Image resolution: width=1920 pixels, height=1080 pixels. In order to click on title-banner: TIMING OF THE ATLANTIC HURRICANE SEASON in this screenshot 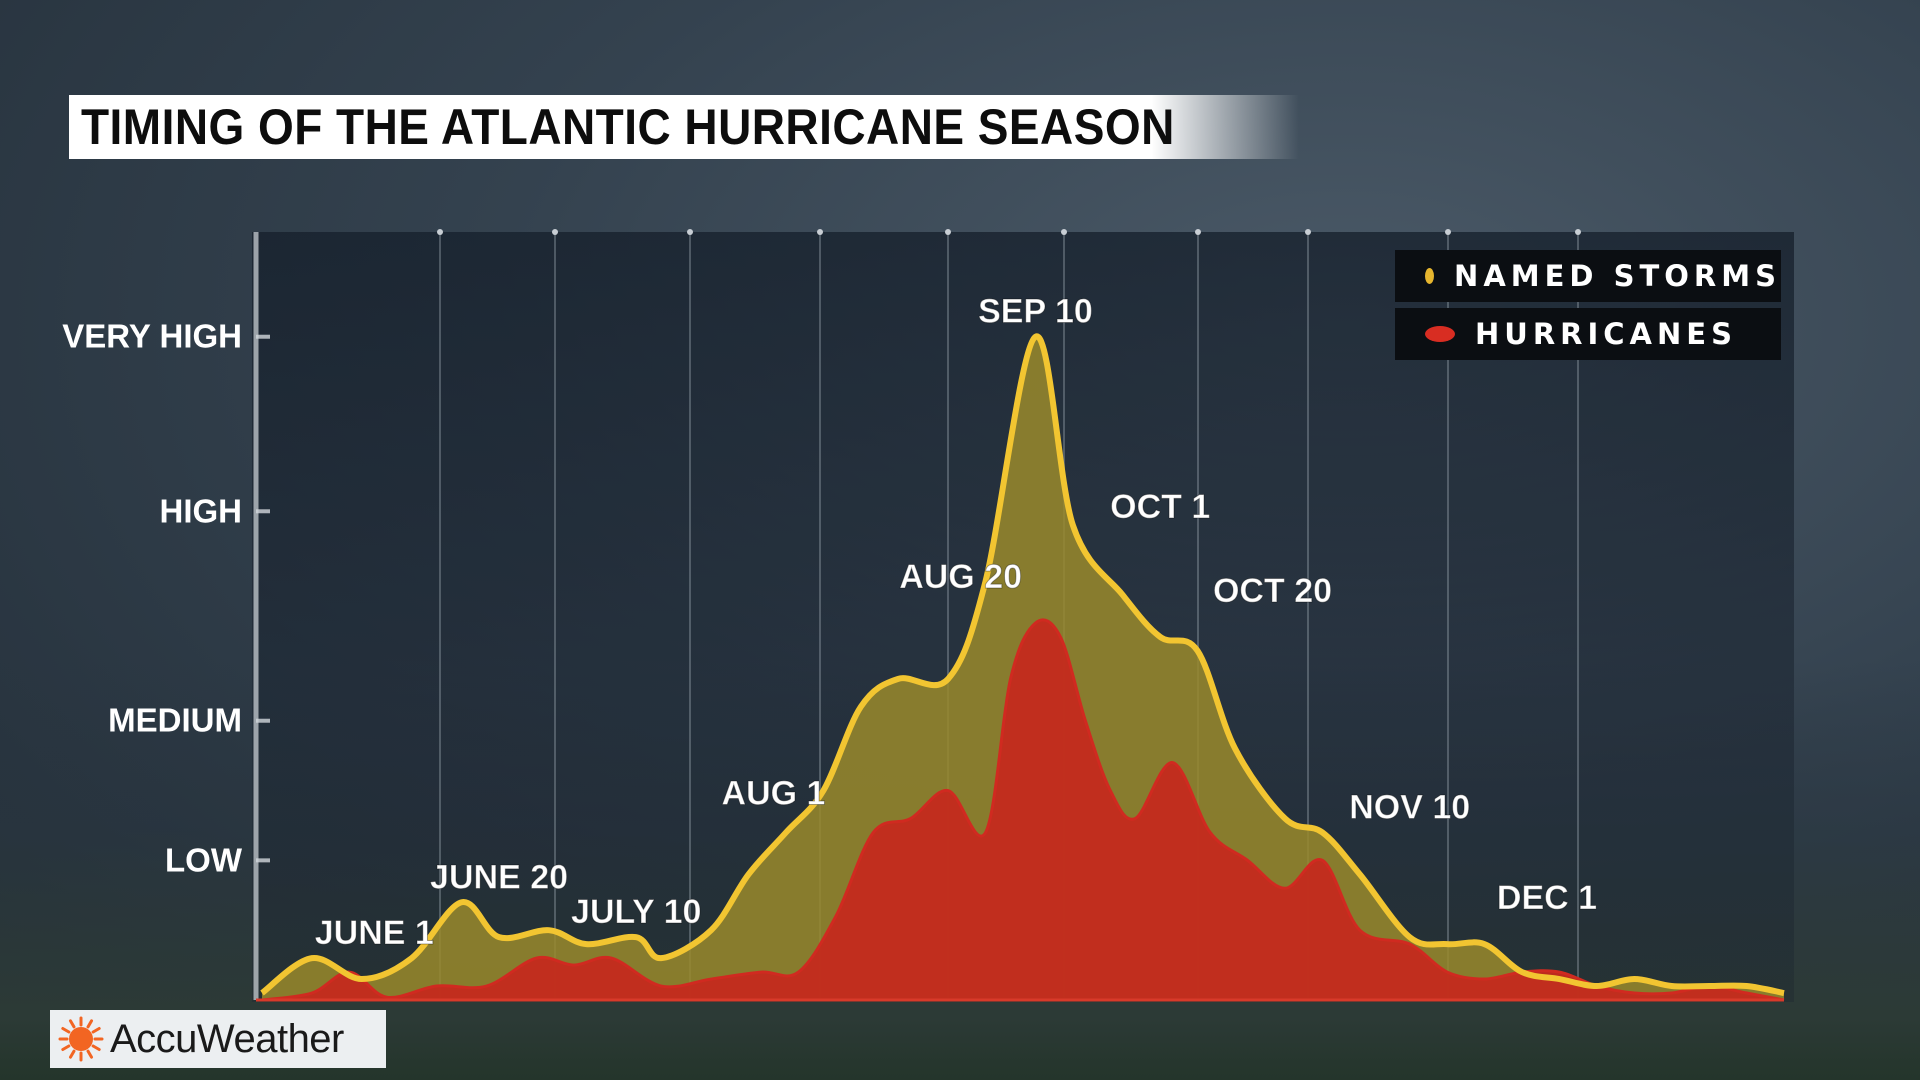, I will do `click(684, 127)`.